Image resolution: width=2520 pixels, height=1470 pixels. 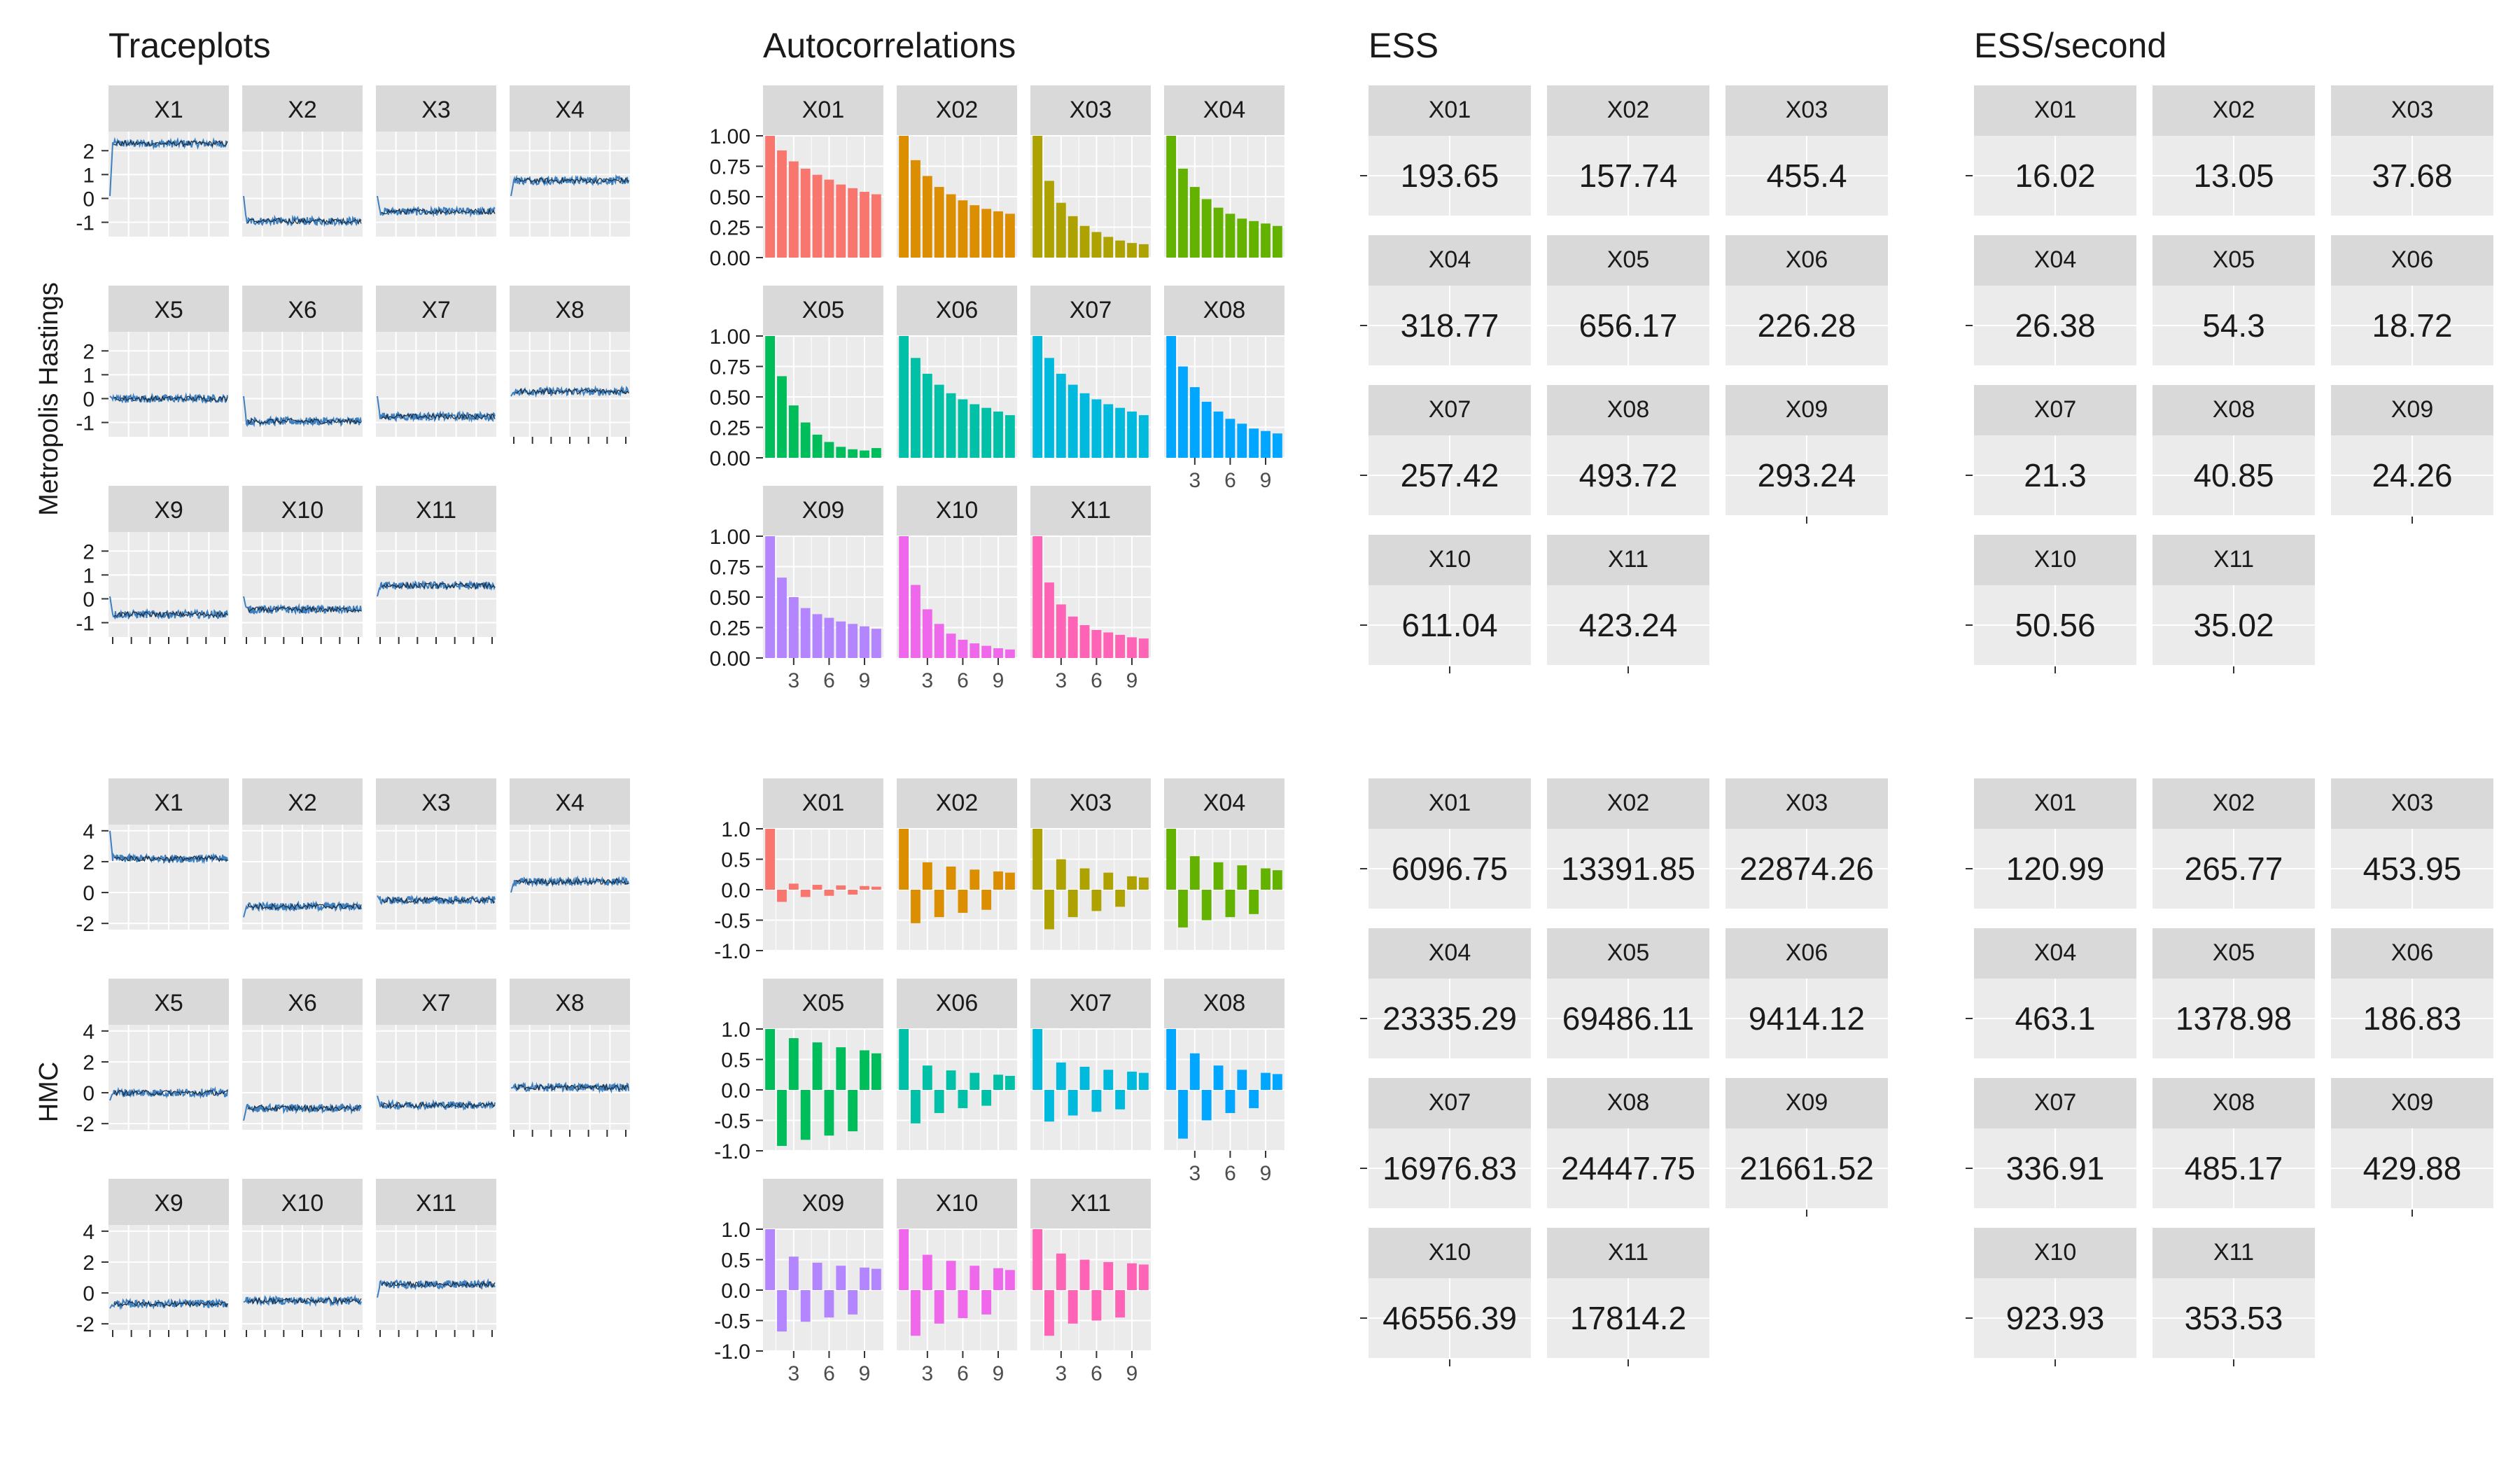 I want to click on ess-panel-ess-hmc-x11: X11 17814.2, so click(x=1628, y=1297).